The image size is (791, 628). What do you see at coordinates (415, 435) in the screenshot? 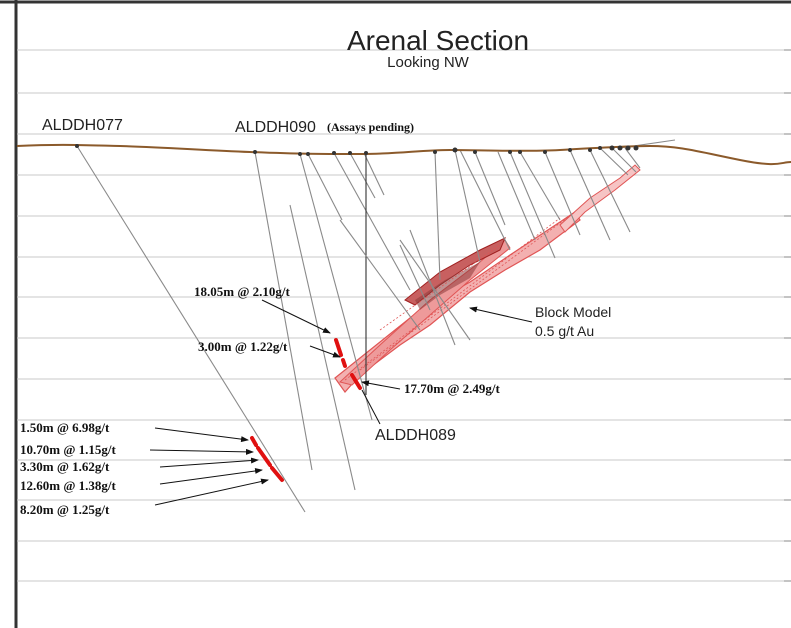
I see `label-alddh089: ALDDH089` at bounding box center [415, 435].